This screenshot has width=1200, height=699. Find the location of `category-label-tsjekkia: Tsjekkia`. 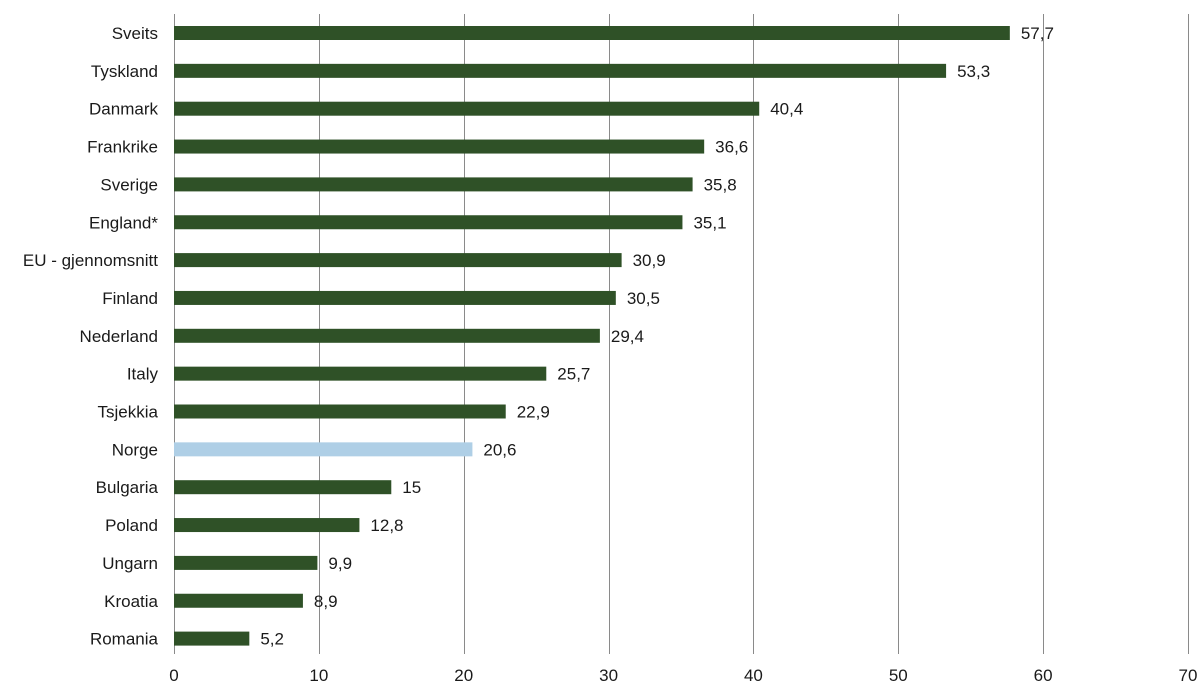

category-label-tsjekkia: Tsjekkia is located at coordinates (128, 412).